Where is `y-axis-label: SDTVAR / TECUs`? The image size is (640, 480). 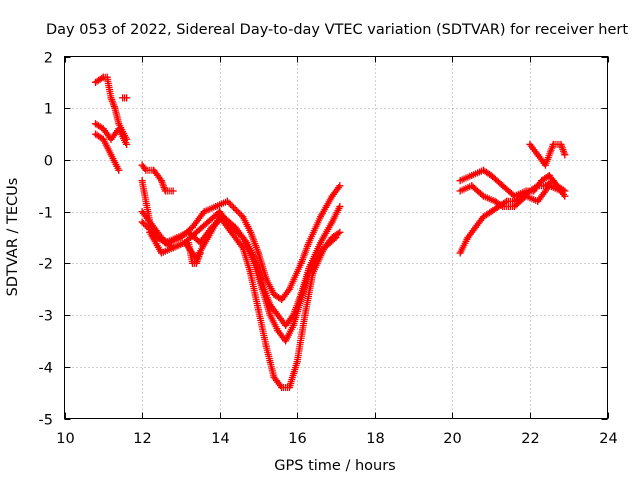
y-axis-label: SDTVAR / TECUs is located at coordinates (13, 237).